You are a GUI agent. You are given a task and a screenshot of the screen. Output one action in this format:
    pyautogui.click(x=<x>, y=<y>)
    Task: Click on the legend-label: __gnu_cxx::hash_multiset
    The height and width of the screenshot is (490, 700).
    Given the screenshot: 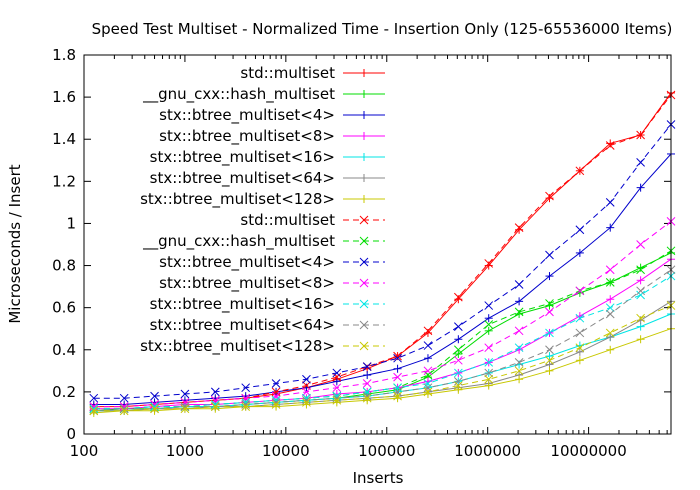 What is the action you would take?
    pyautogui.click(x=238, y=94)
    